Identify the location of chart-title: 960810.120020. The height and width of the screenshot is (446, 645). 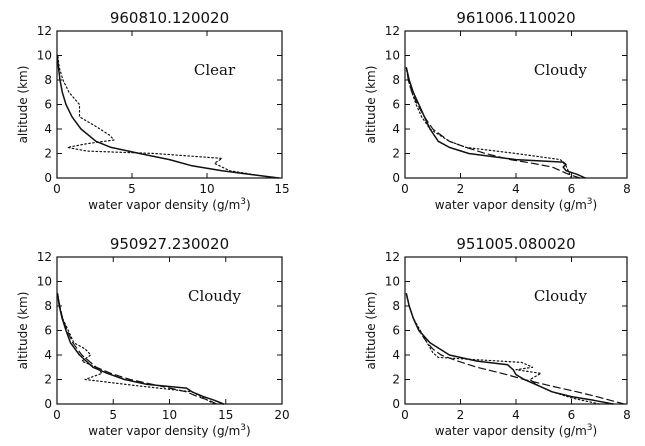
(169, 18).